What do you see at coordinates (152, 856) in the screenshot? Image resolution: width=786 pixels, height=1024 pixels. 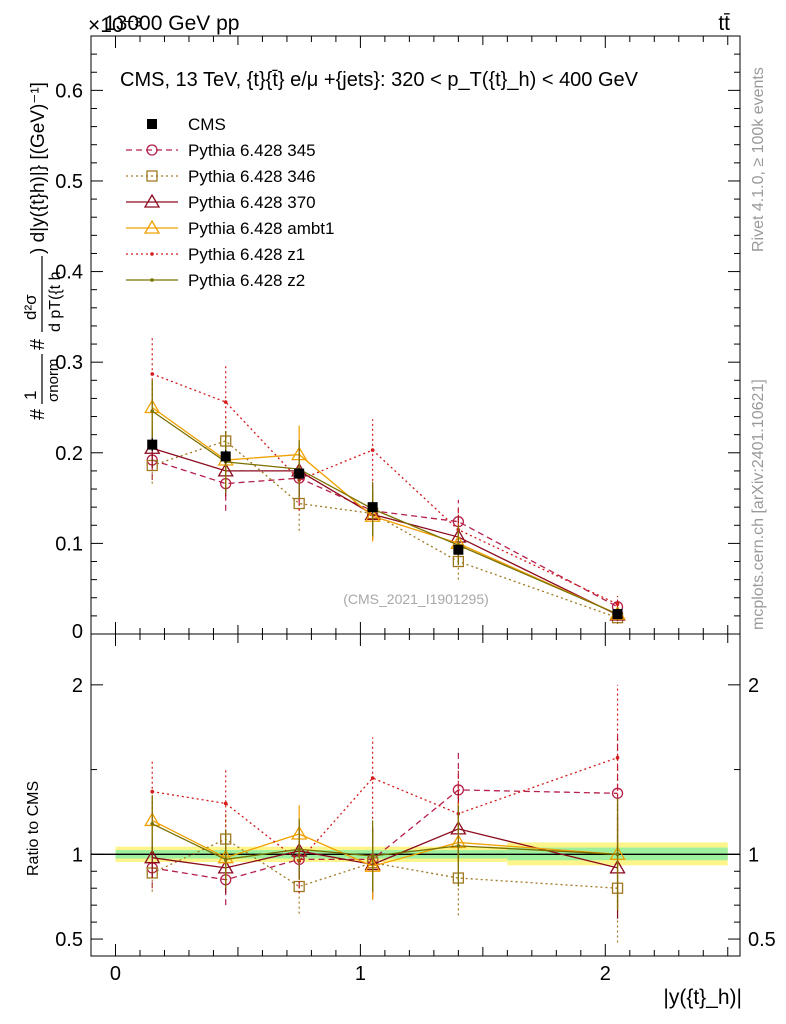 I see `ratio-pythia-6-428-370-point` at bounding box center [152, 856].